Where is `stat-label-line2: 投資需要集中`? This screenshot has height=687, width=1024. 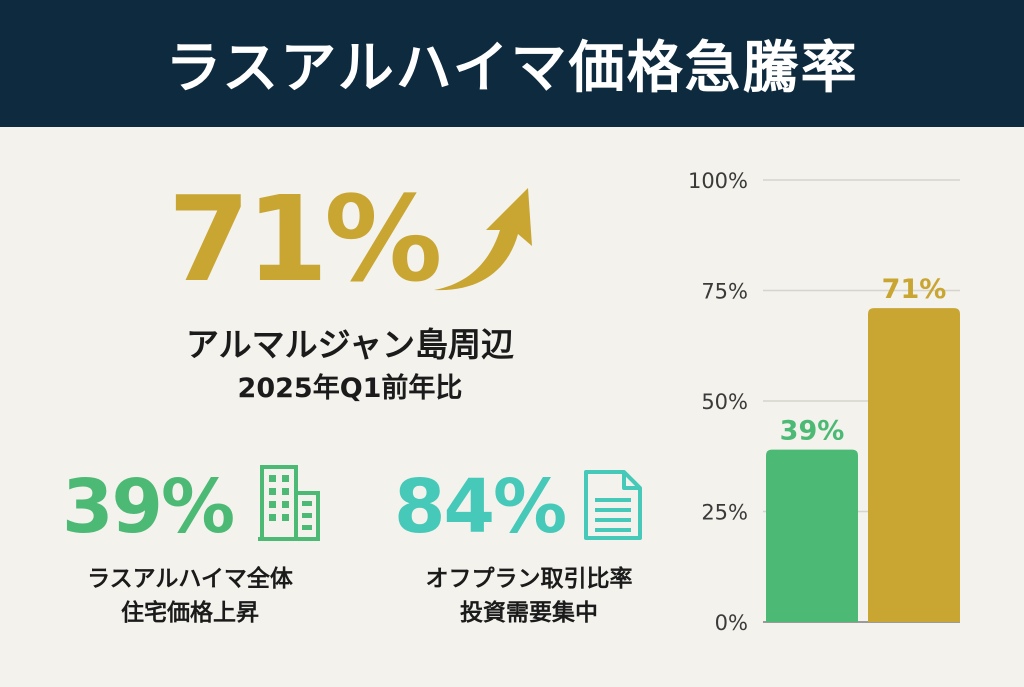 stat-label-line2: 投資需要集中 is located at coordinates (529, 613).